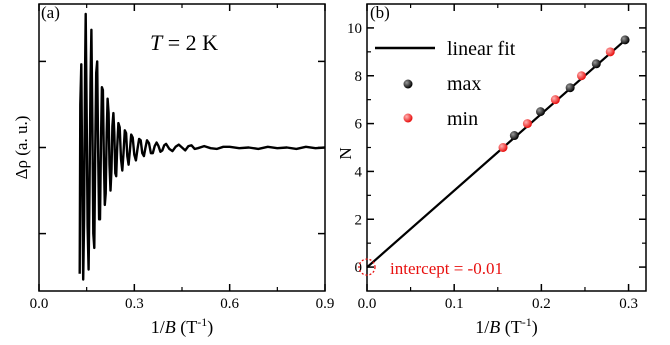  Describe the element at coordinates (462, 119) in the screenshot. I see `legend-label-min: min` at that location.